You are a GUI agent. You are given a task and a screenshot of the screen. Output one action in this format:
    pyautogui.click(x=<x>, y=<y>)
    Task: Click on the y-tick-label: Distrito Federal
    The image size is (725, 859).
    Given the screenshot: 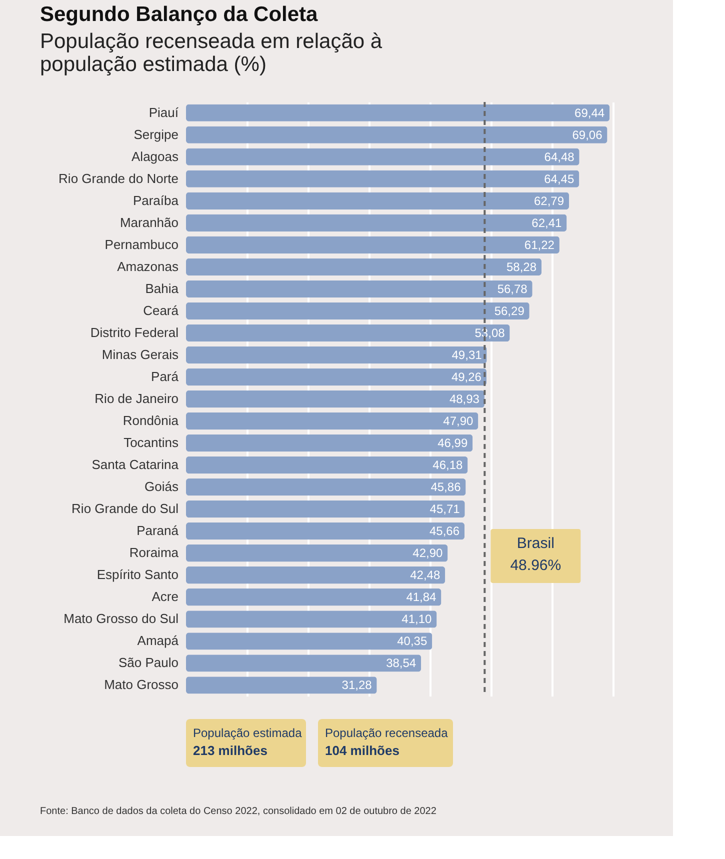 What is the action you would take?
    pyautogui.click(x=134, y=332)
    